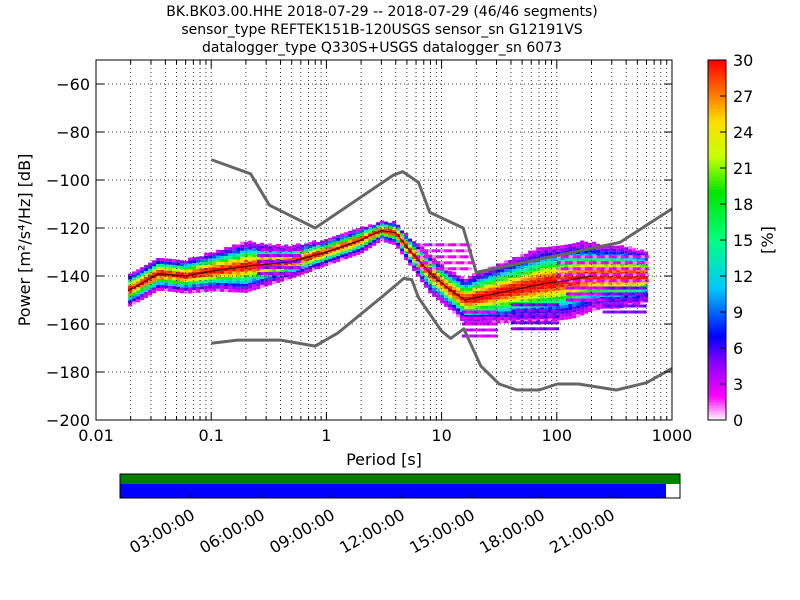 This screenshot has height=600, width=800. What do you see at coordinates (672, 435) in the screenshot?
I see `x-tick-label: 1000` at bounding box center [672, 435].